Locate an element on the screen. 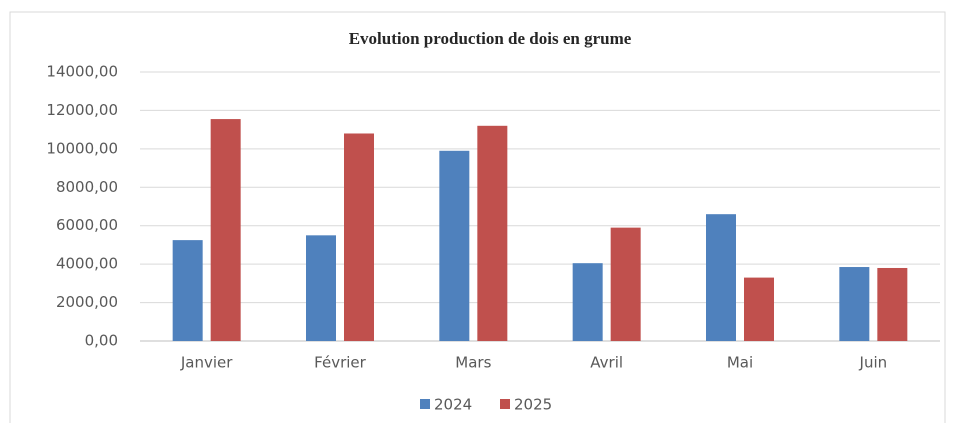  x-tick-label: Janvier is located at coordinates (206, 363).